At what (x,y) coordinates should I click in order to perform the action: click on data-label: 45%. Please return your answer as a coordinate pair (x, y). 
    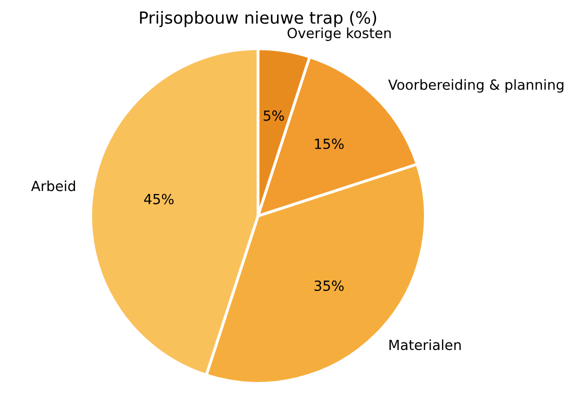
    Looking at the image, I should click on (159, 199).